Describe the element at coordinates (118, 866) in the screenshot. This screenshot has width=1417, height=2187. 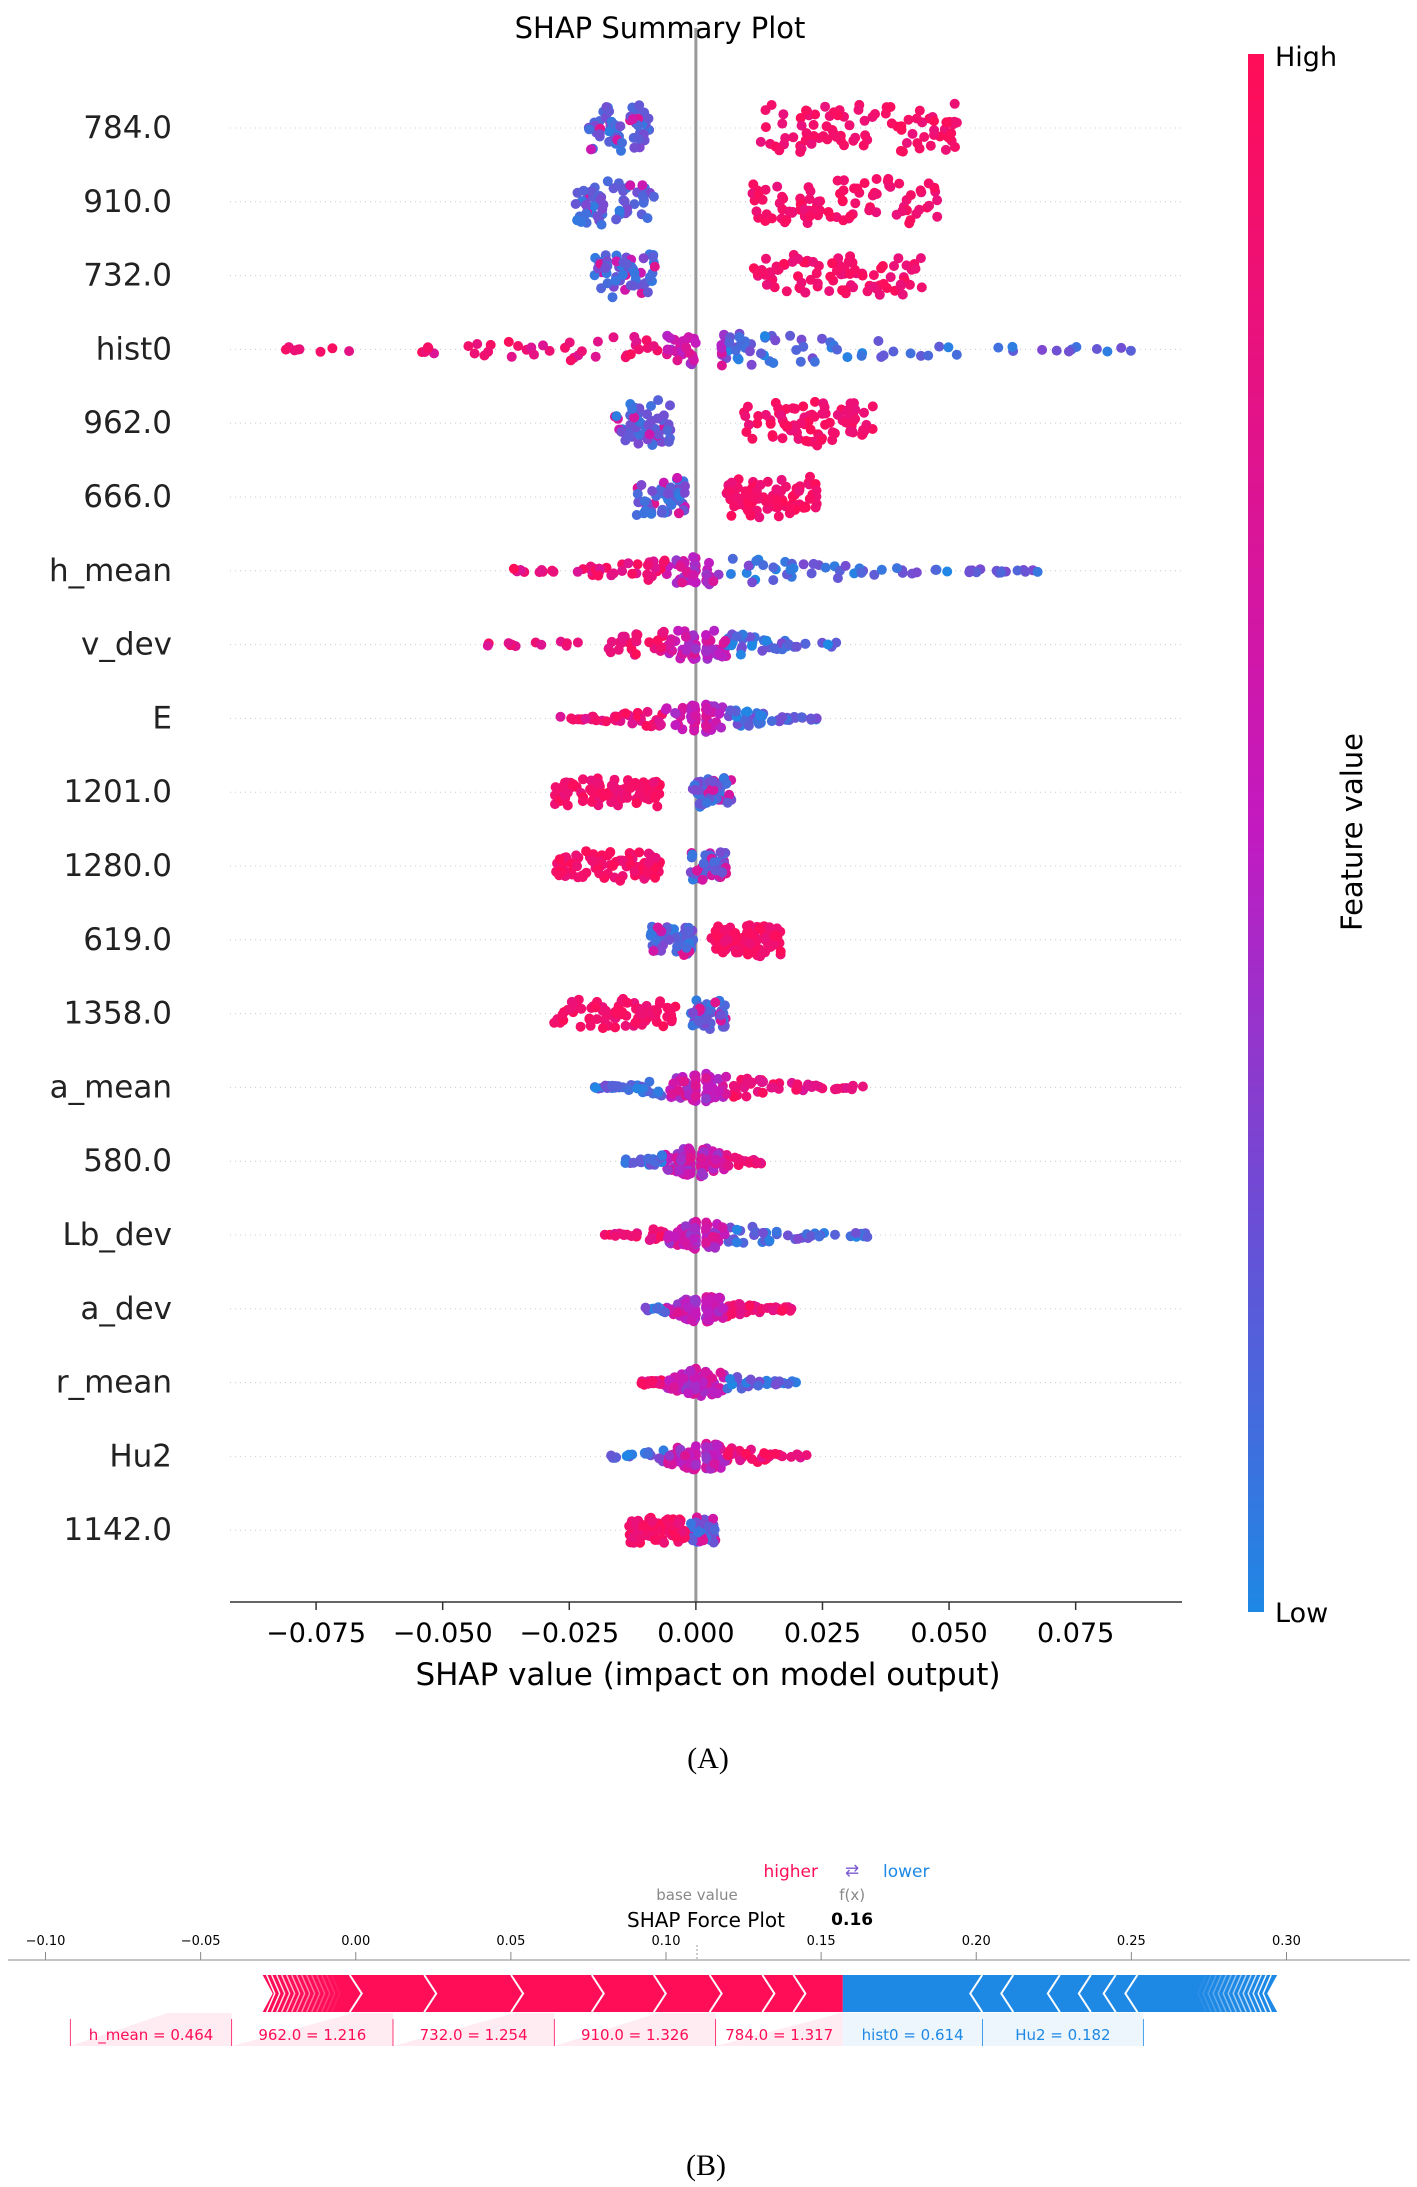
I see `feature-label: 1280.0` at that location.